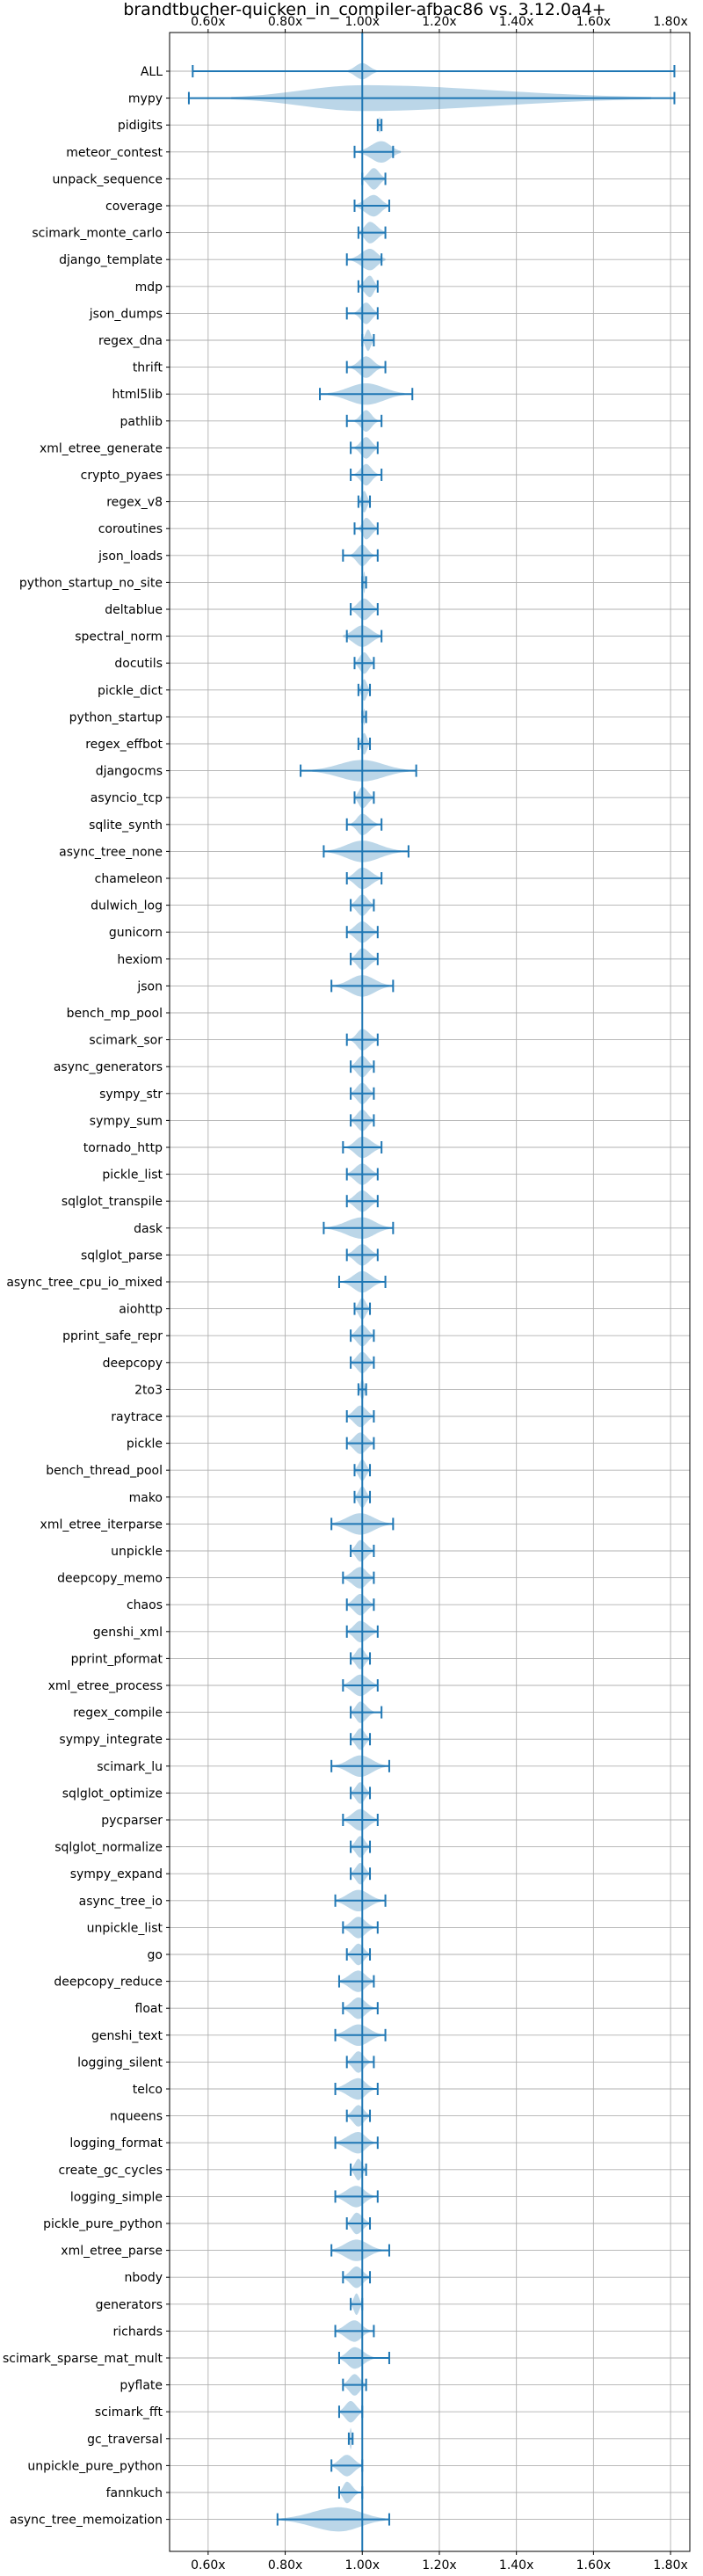 The image size is (703, 2576). What do you see at coordinates (365, 502) in the screenshot?
I see `violin-regex-v8` at bounding box center [365, 502].